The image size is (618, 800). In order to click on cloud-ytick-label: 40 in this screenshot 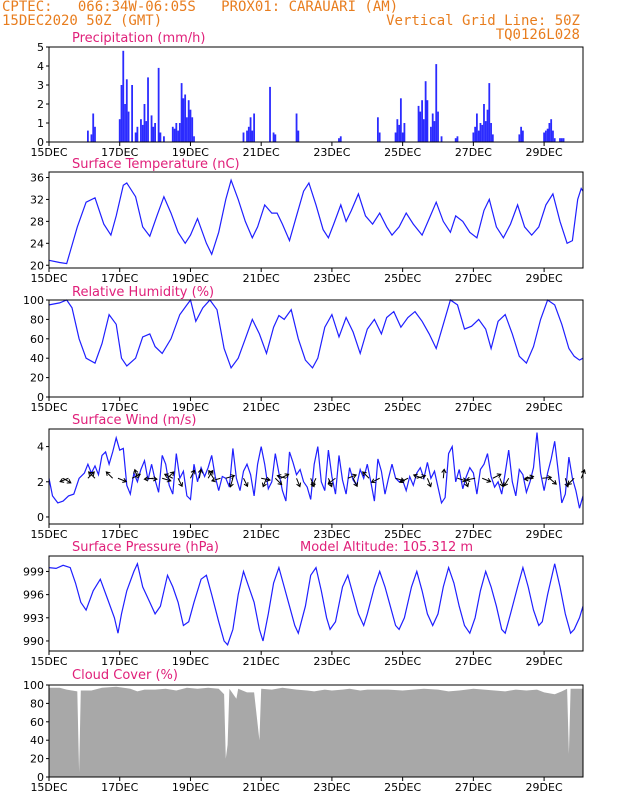, I will do `click(37, 740)`.